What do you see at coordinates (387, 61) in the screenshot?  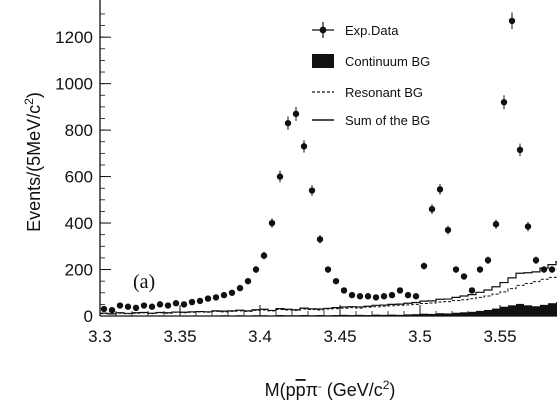 I see `legend-label-continuum-bg: Continuum BG` at bounding box center [387, 61].